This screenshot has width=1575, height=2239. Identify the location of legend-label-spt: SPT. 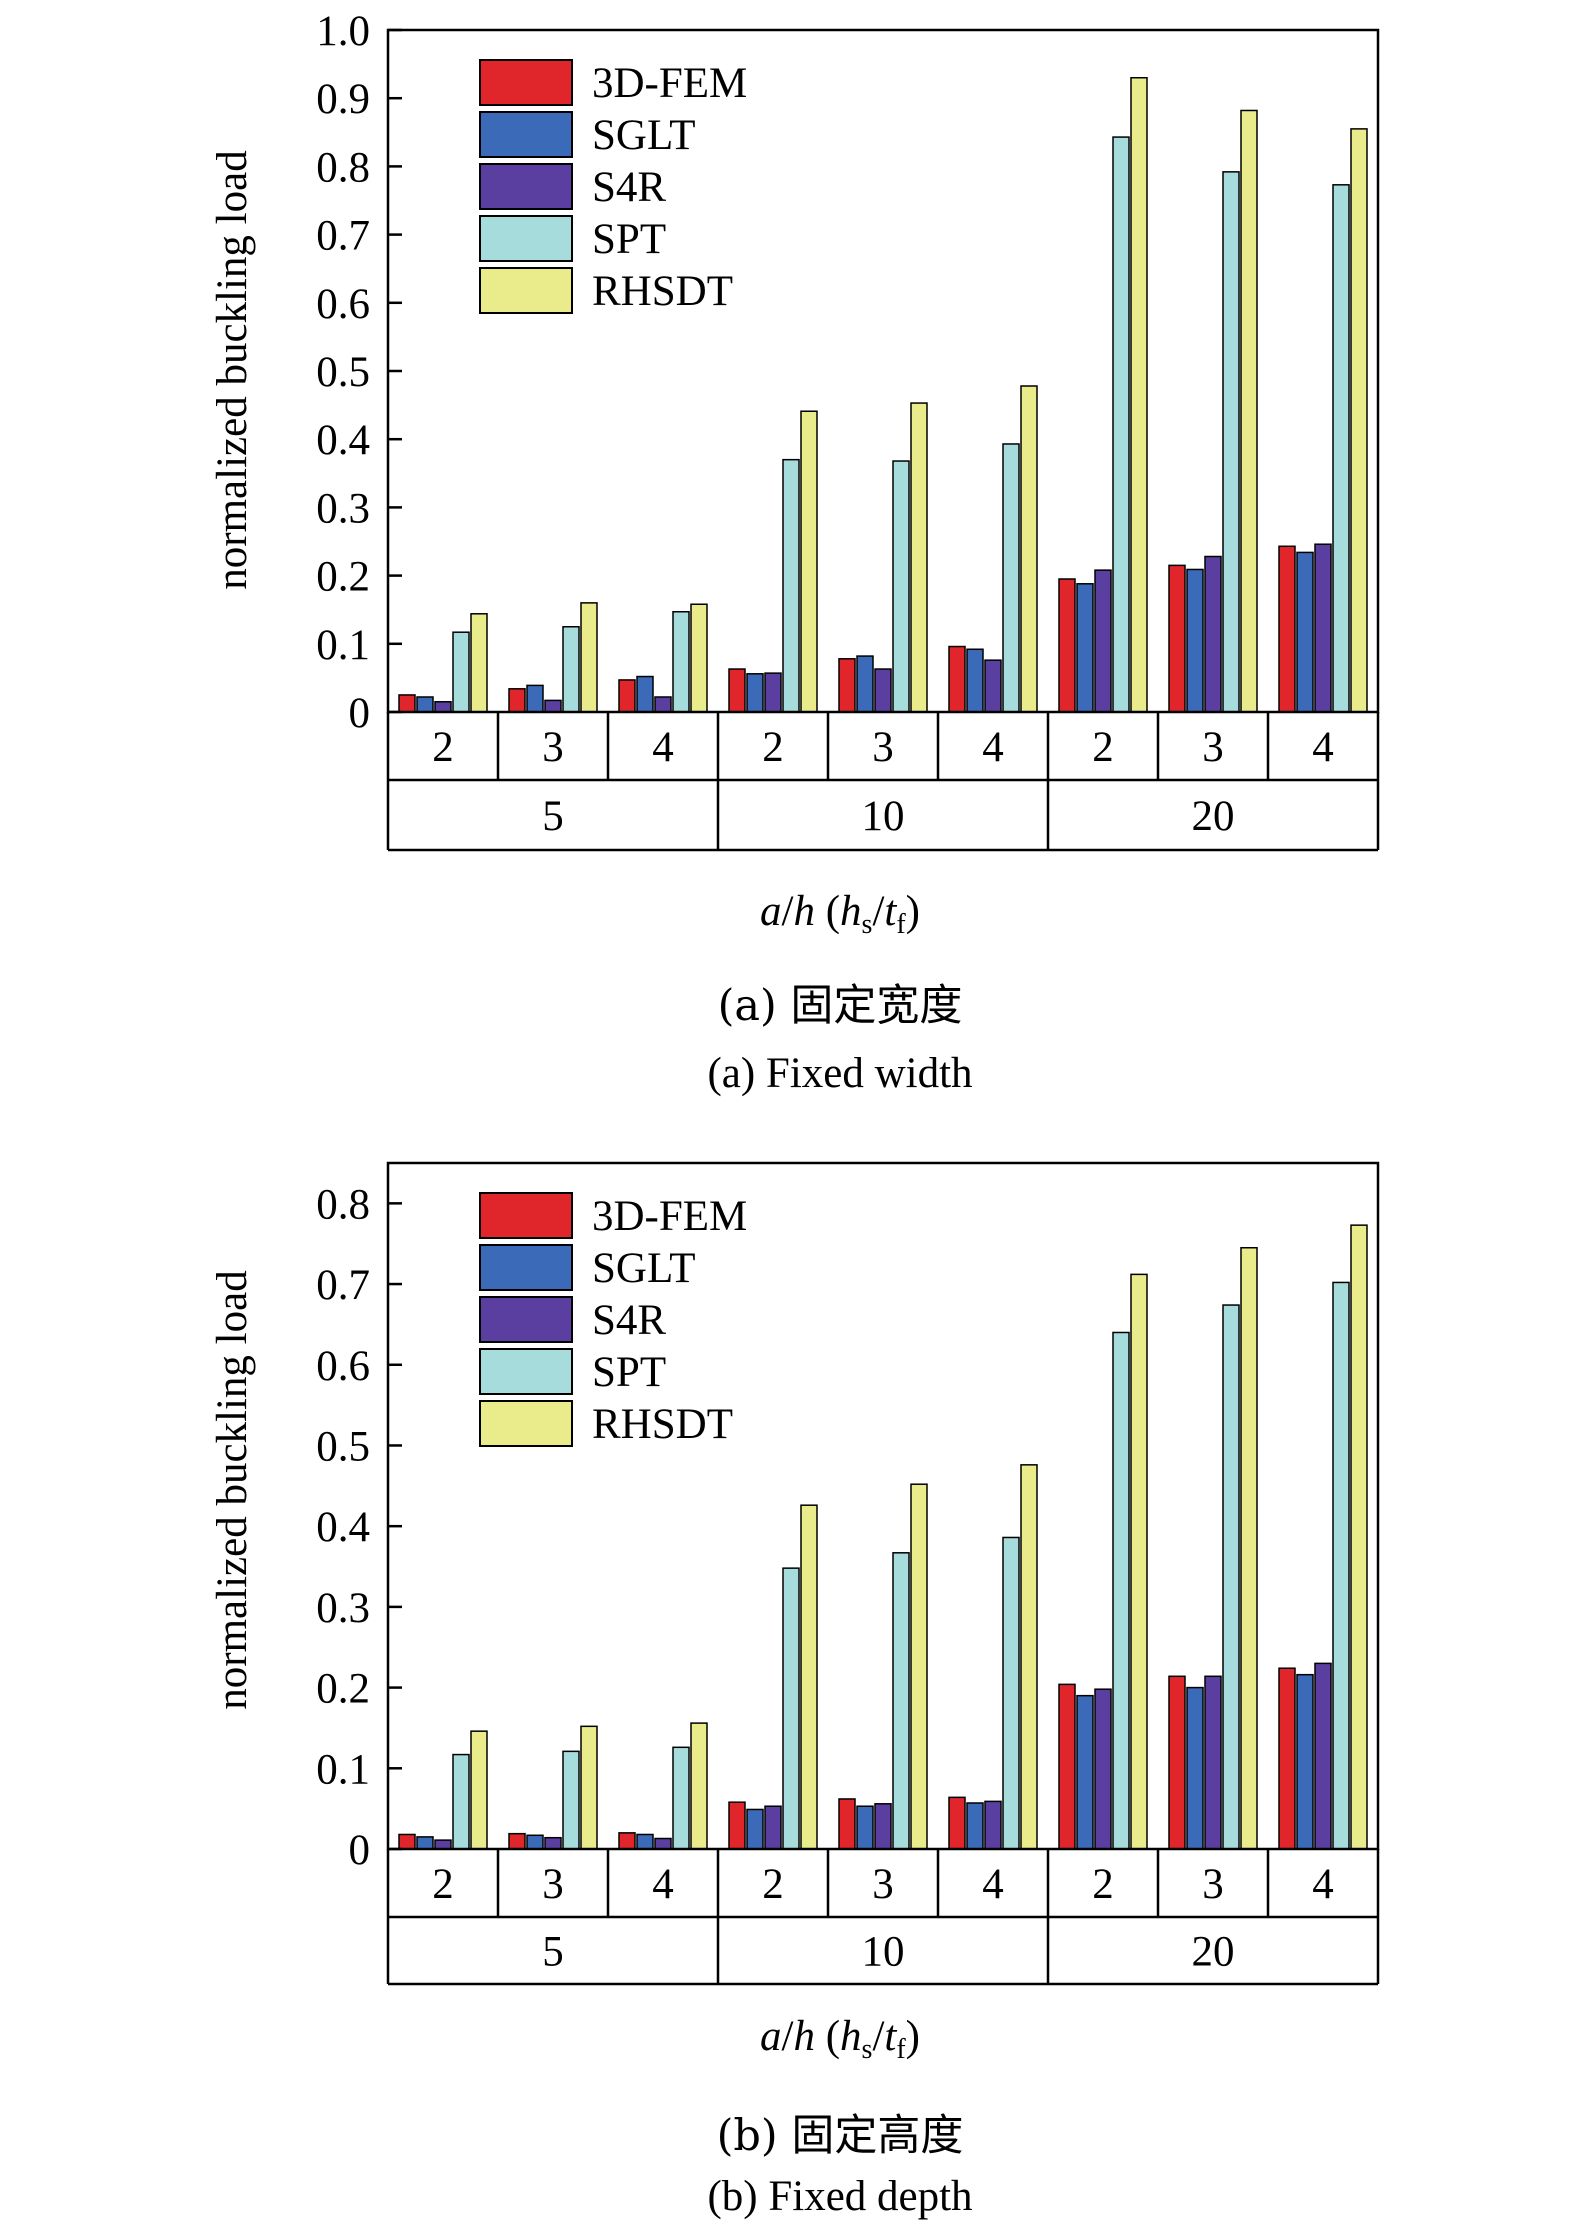
(629, 239).